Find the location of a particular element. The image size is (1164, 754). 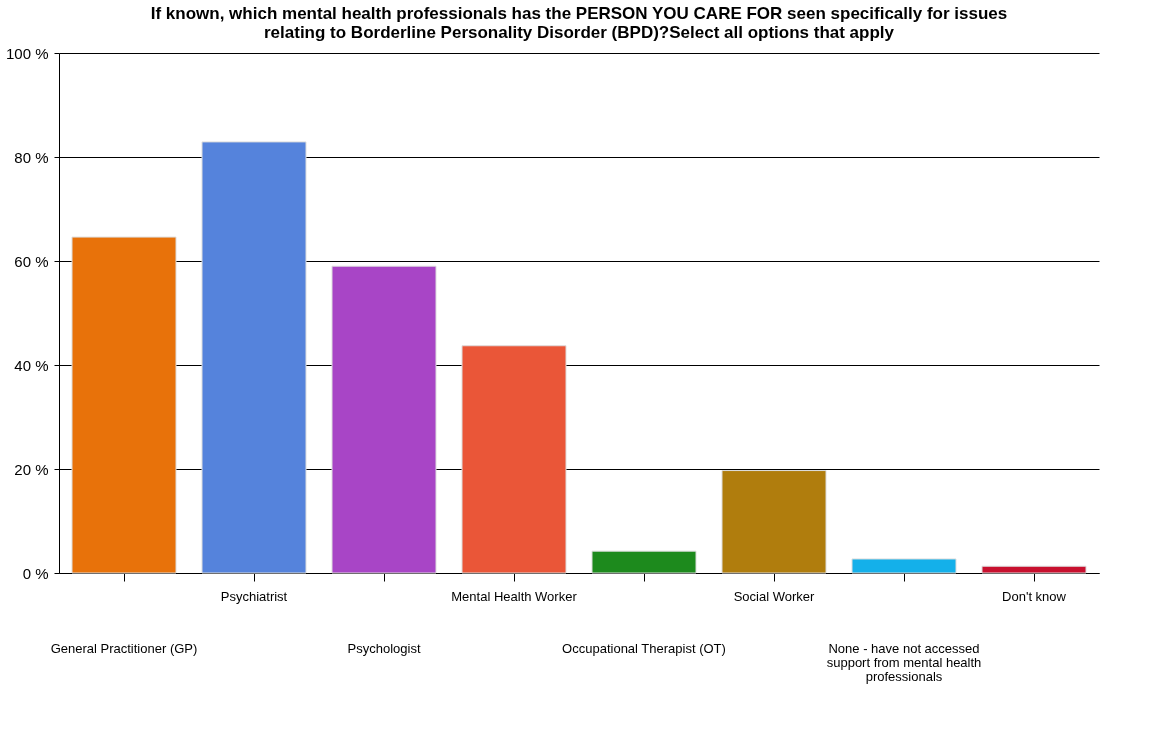

x-tick-label: Occupational Therapist (OT) is located at coordinates (644, 648).